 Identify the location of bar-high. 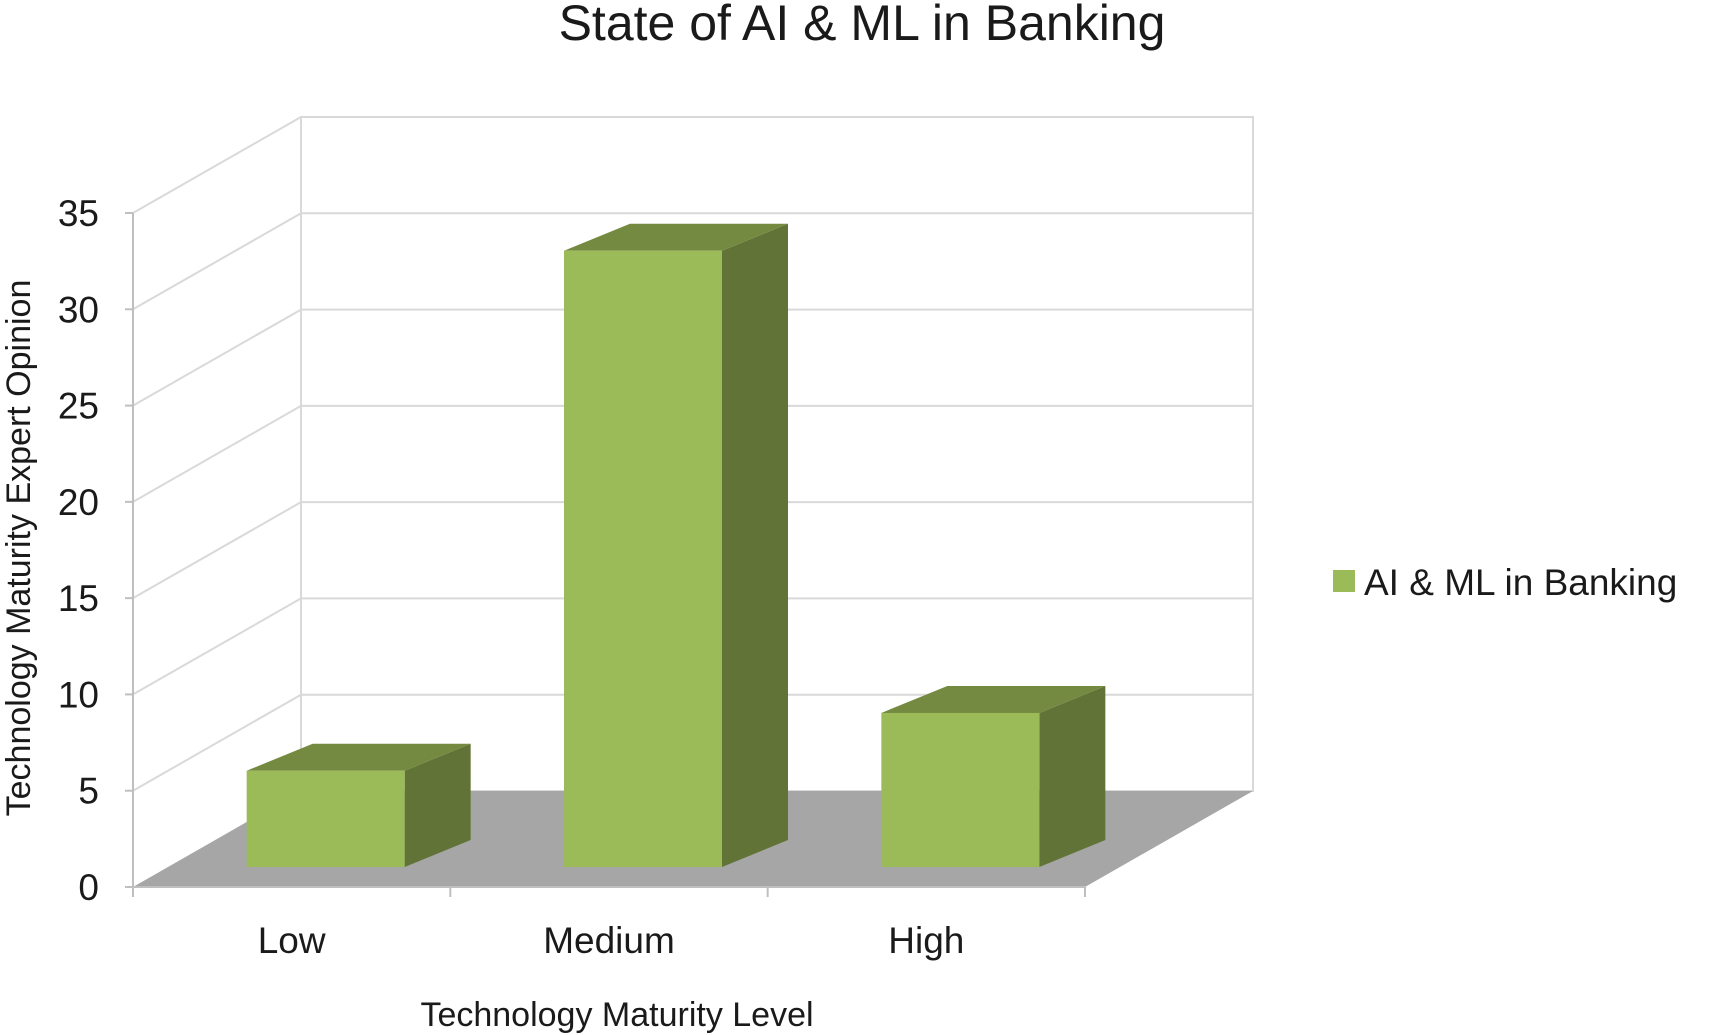
(993, 776).